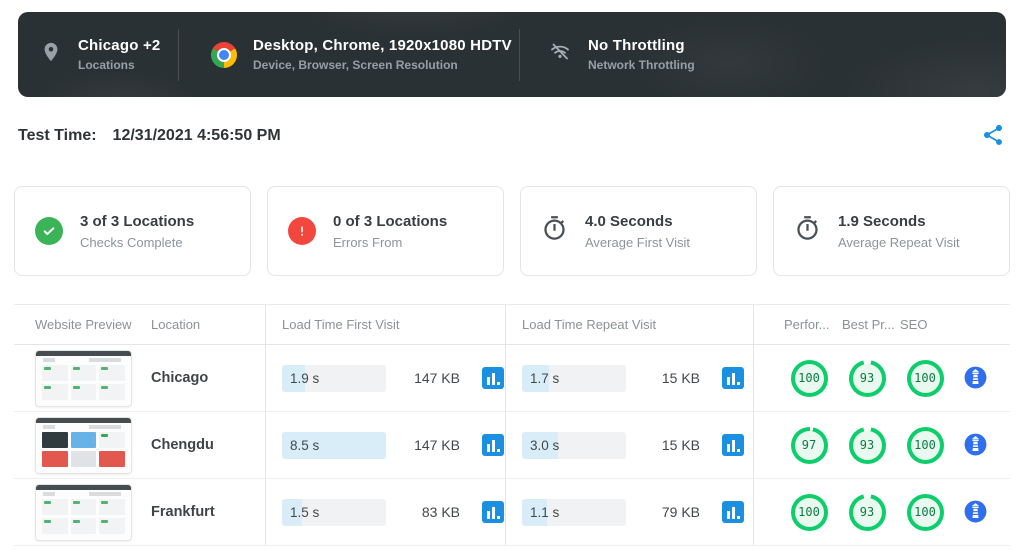  Describe the element at coordinates (106, 65) in the screenshot. I see `locations-label: Locations` at that location.